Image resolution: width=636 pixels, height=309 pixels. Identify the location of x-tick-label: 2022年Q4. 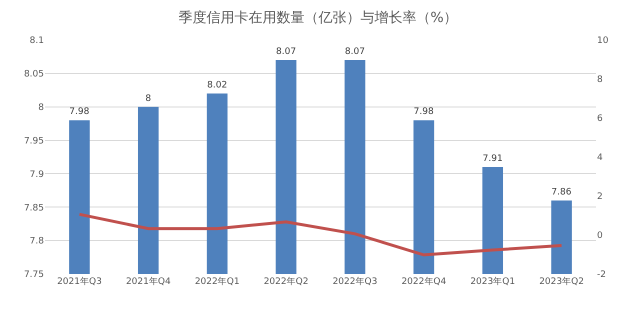
(423, 281).